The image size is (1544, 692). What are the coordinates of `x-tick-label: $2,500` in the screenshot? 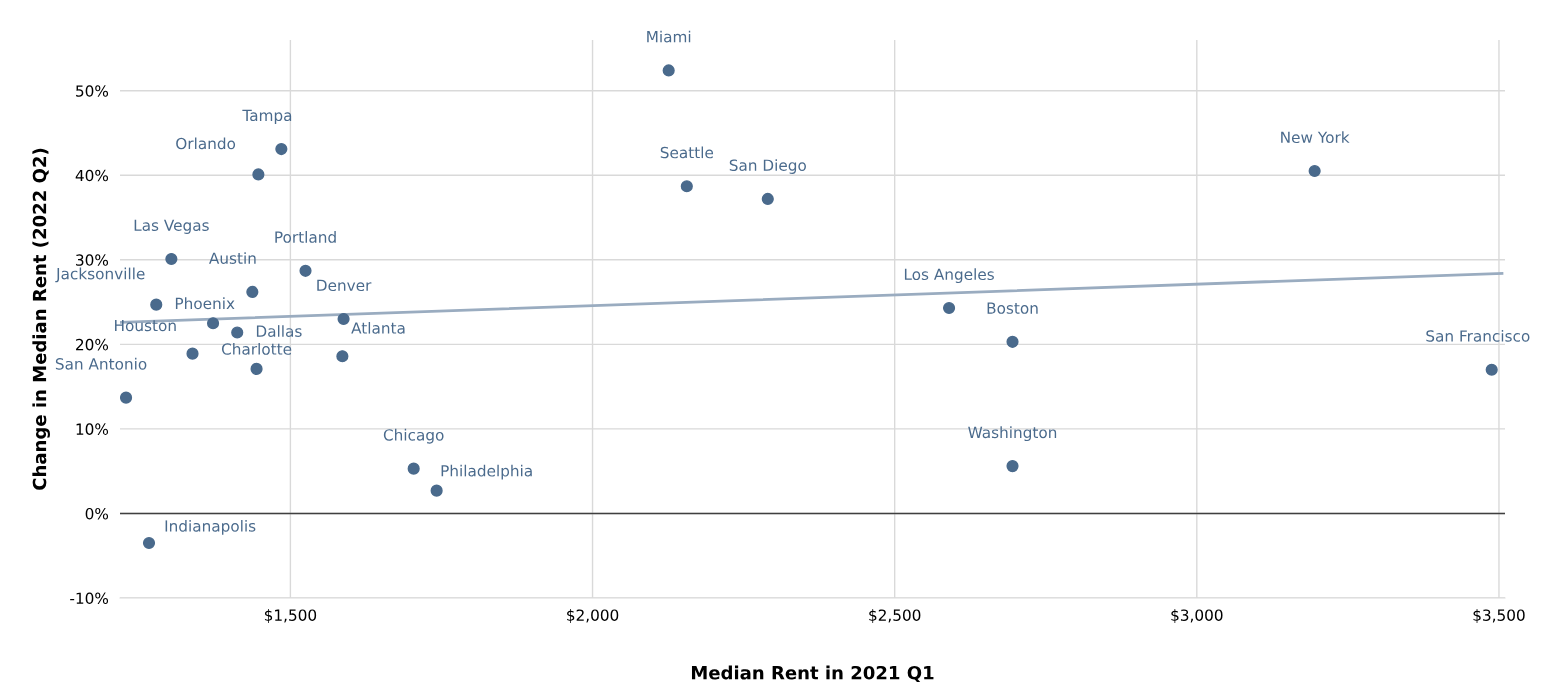 It's located at (895, 616).